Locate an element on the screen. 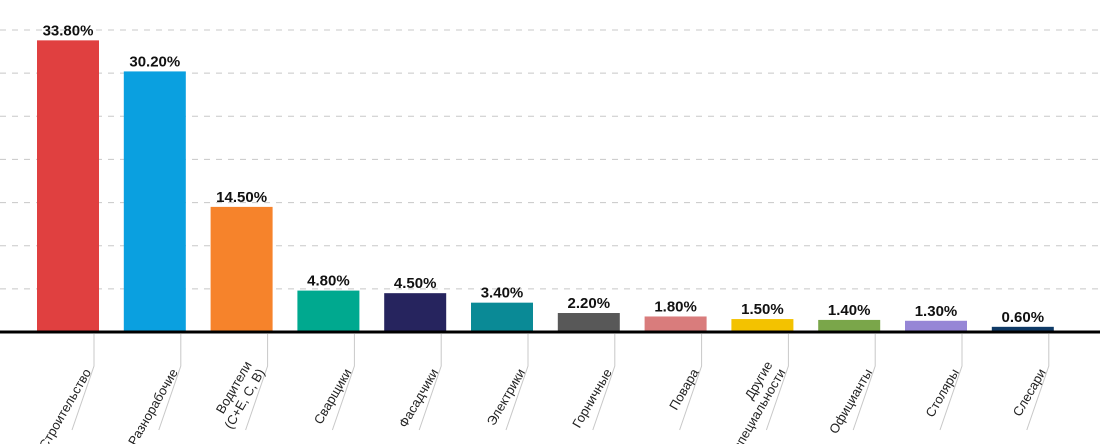 The height and width of the screenshot is (444, 1100). category-label: Сварщики is located at coordinates (333, 396).